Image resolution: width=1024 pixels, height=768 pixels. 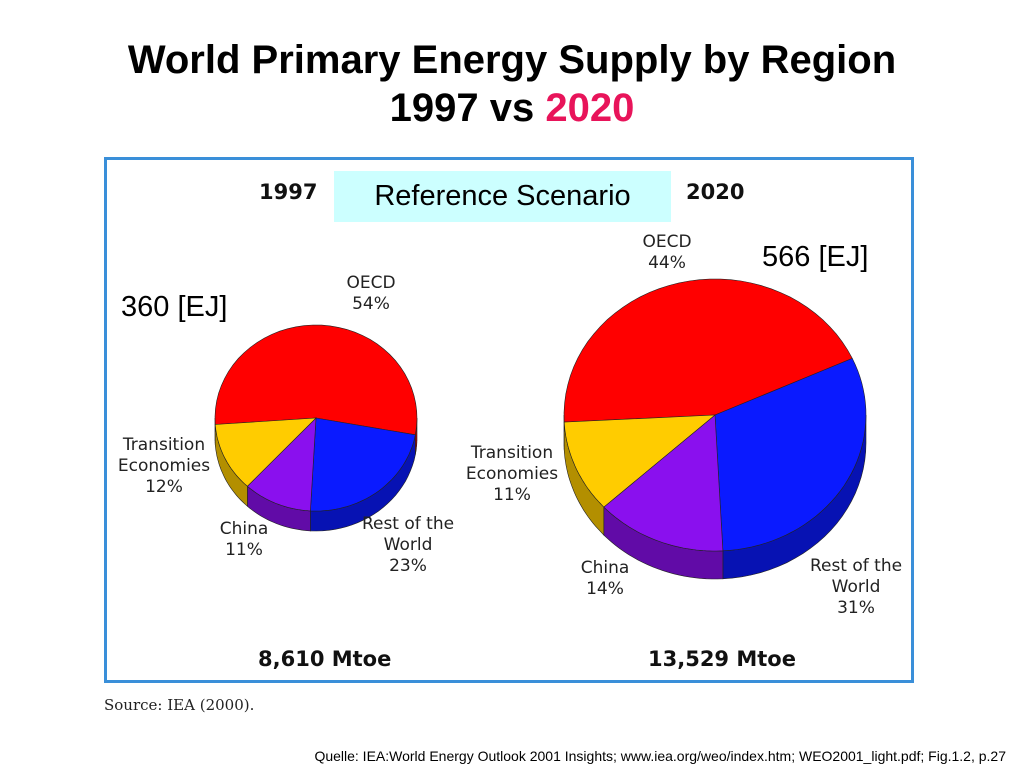 I want to click on energy-label-2020: 566 [EJ], so click(x=815, y=257).